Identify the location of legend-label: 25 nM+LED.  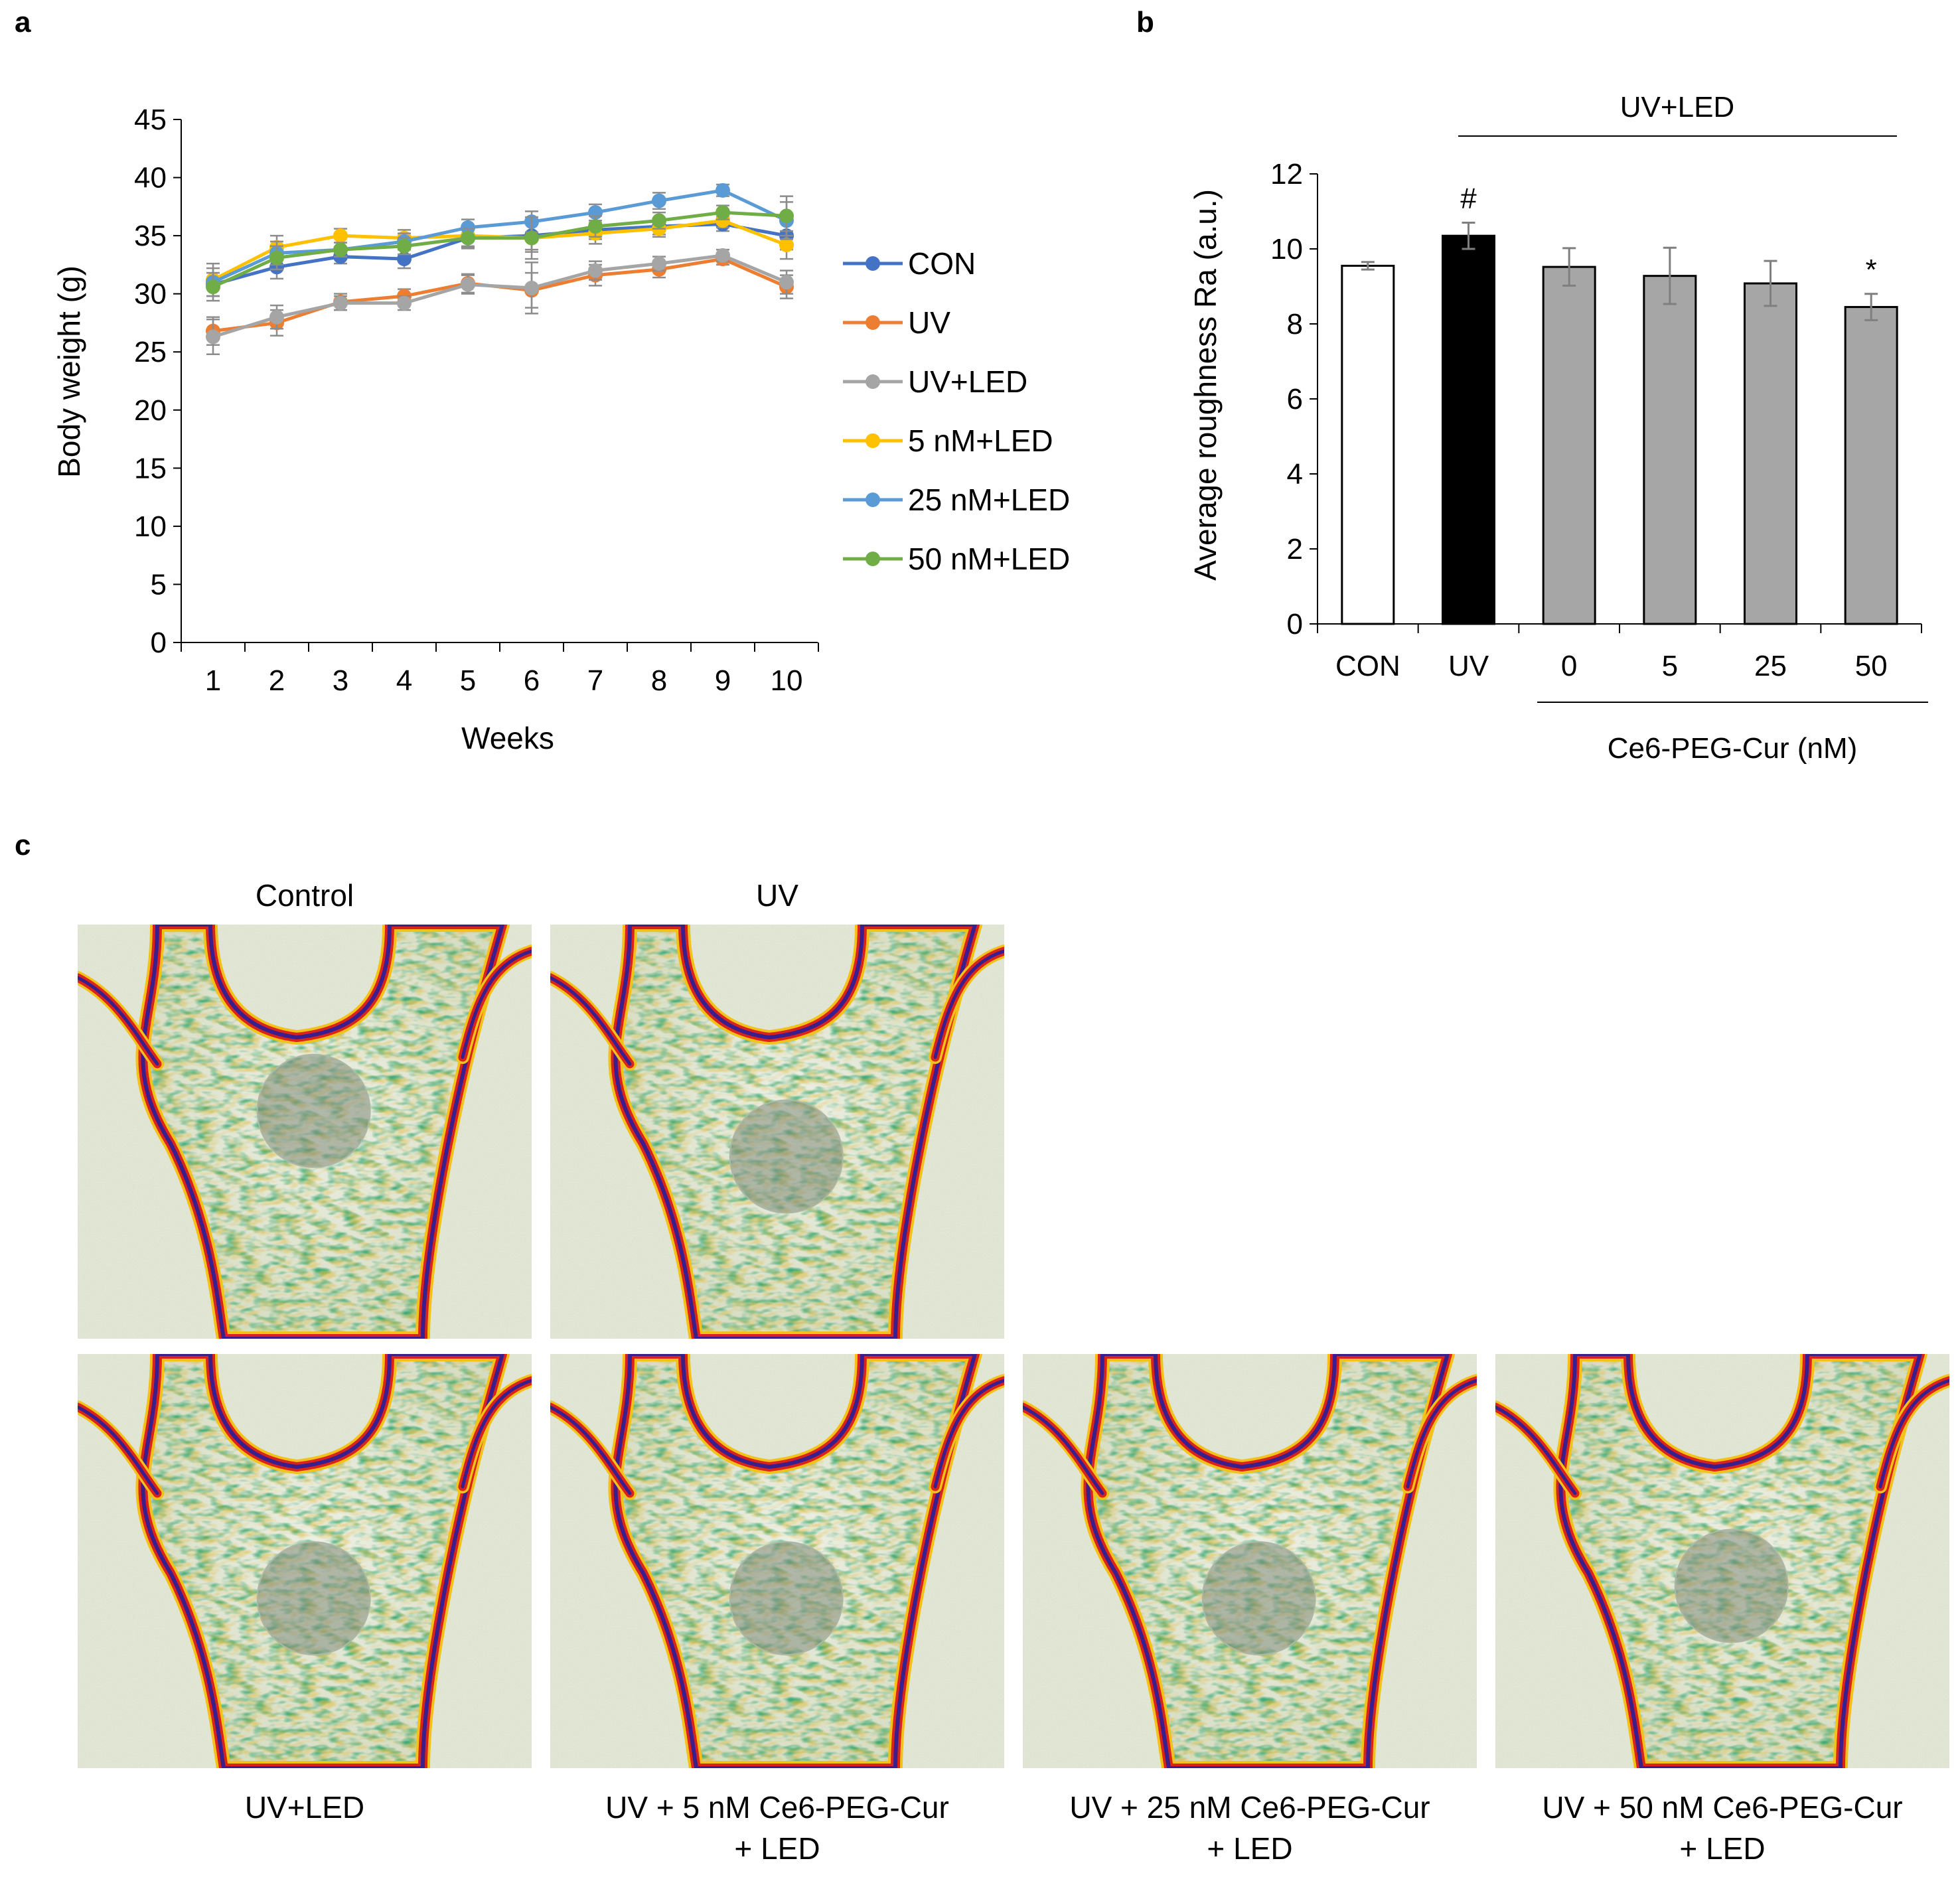
(989, 500).